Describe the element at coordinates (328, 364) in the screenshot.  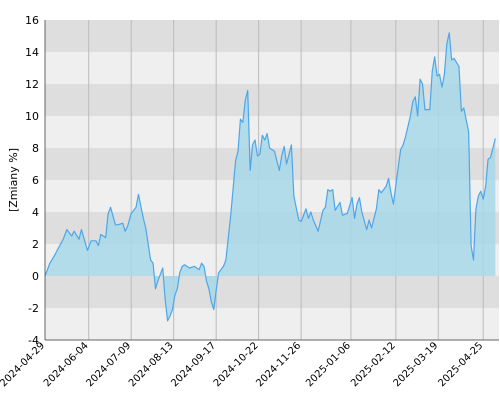
I see `x-tick-label: 2025-01-06` at that location.